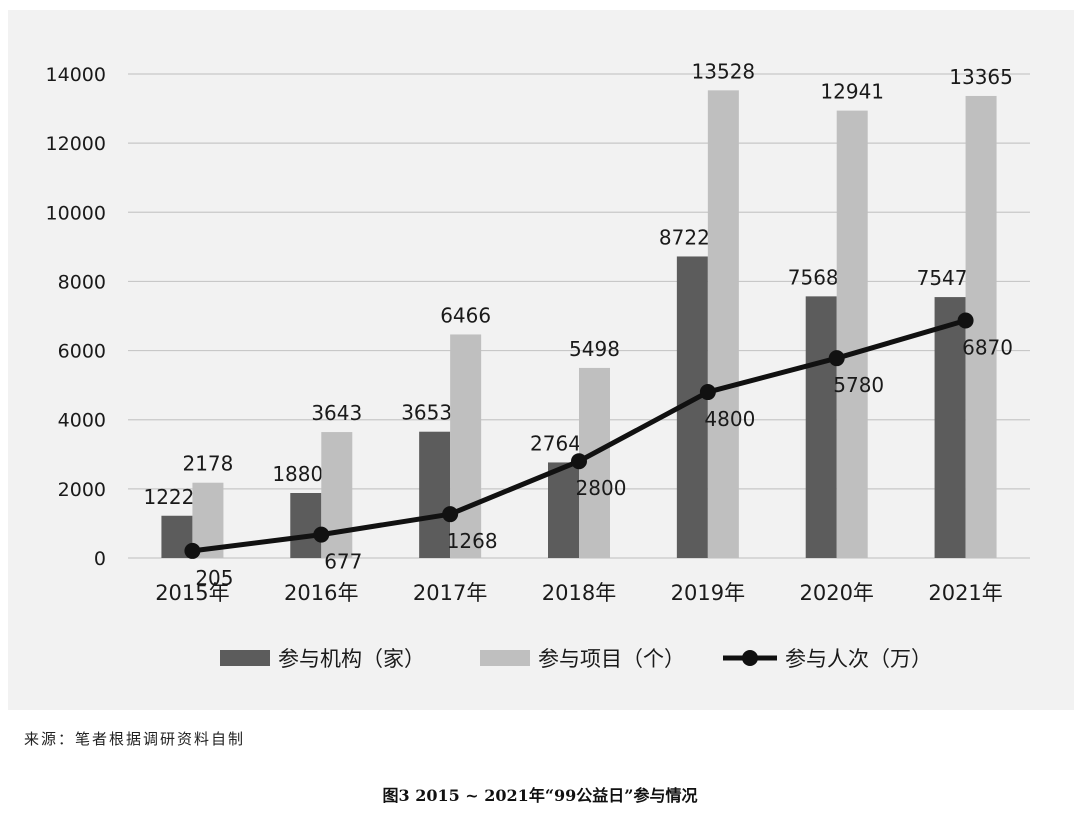 This screenshot has width=1080, height=819. I want to click on legend-label: 参与机构（家）, so click(351, 659).